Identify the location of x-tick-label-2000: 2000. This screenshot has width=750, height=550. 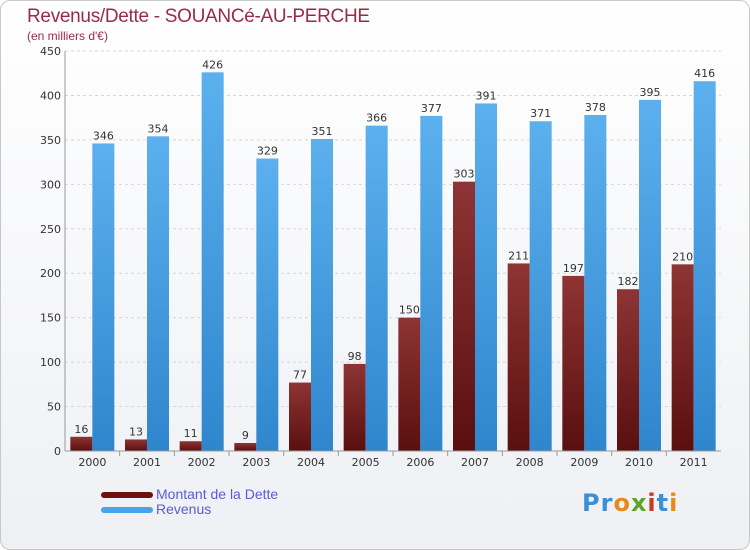
(92, 462).